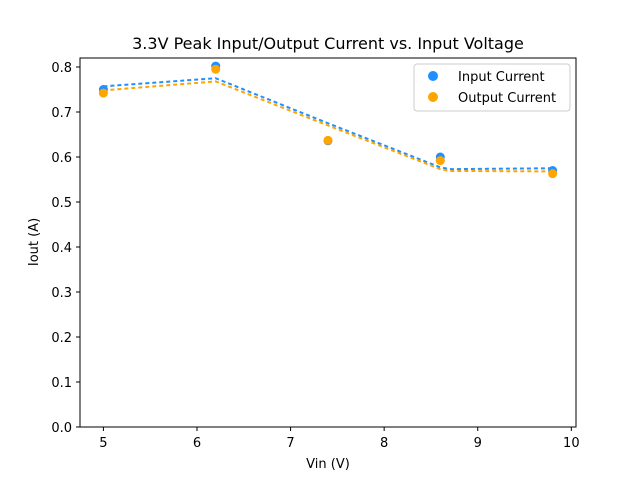  Describe the element at coordinates (433, 76) in the screenshot. I see `legend-marker-input-current` at that location.